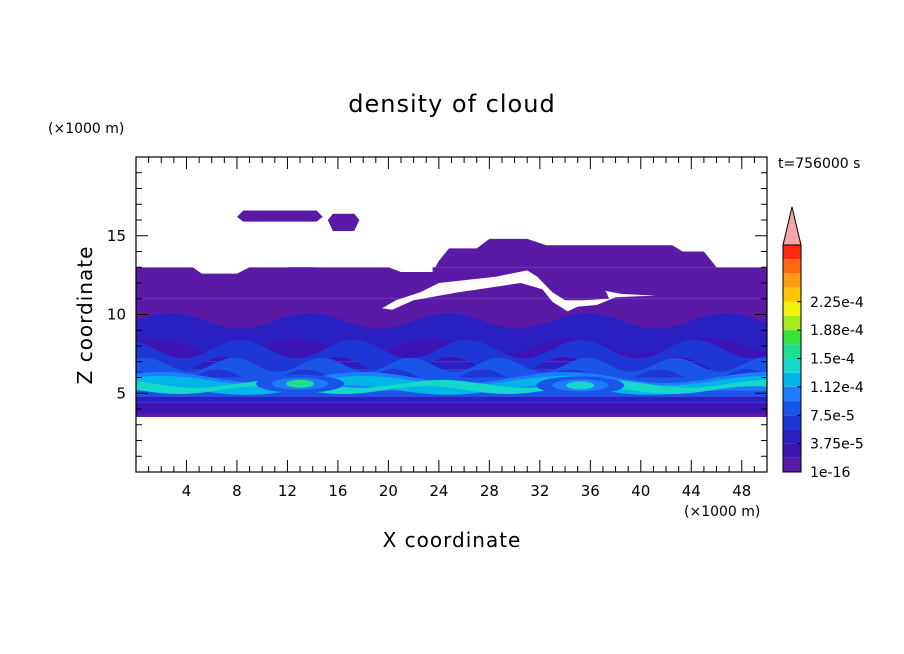 This screenshot has height=654, width=904. What do you see at coordinates (837, 331) in the screenshot?
I see `colorbar-tick-label: 1.88e-4` at bounding box center [837, 331].